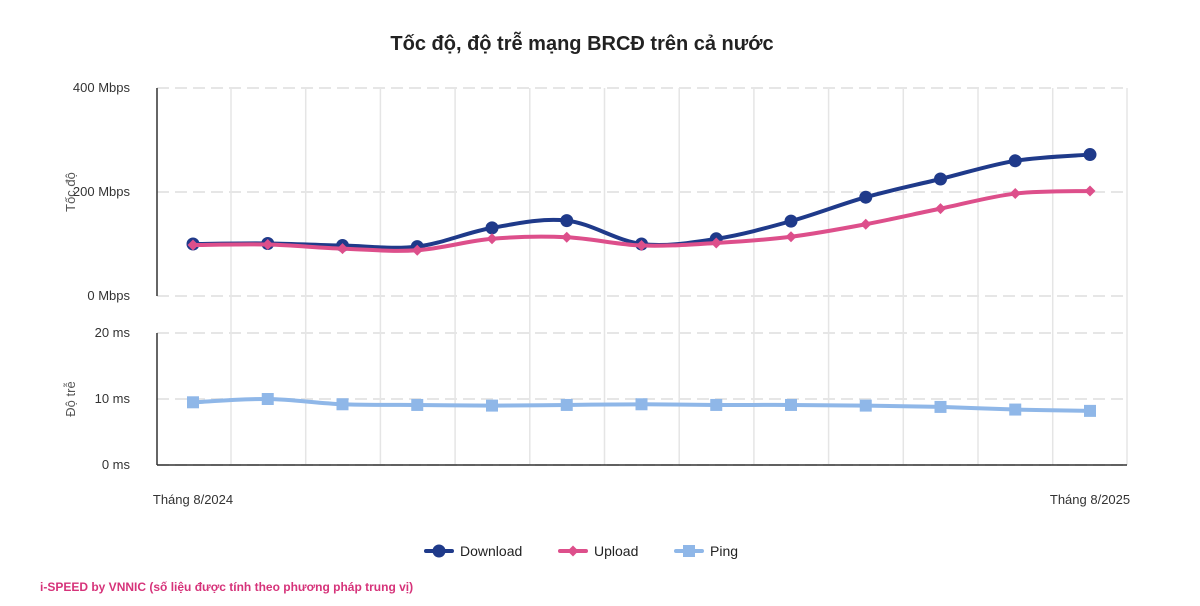 Image resolution: width=1200 pixels, height=606 pixels. I want to click on chart-title: Tốc độ, độ trễ mạng BRCĐ trên cả nước, so click(581, 43).